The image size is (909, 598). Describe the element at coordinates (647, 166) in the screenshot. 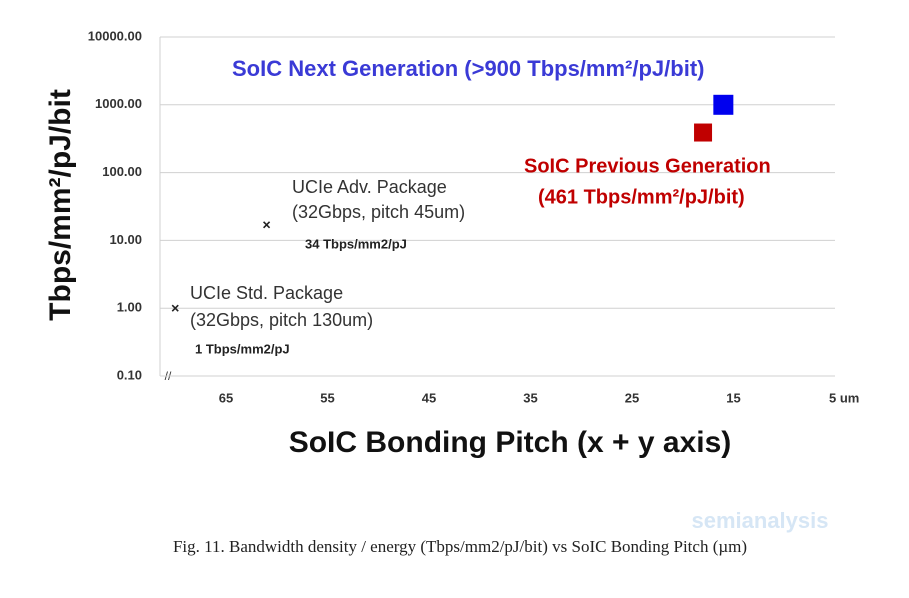

I see `annotation: SoIC Previous Generation` at that location.